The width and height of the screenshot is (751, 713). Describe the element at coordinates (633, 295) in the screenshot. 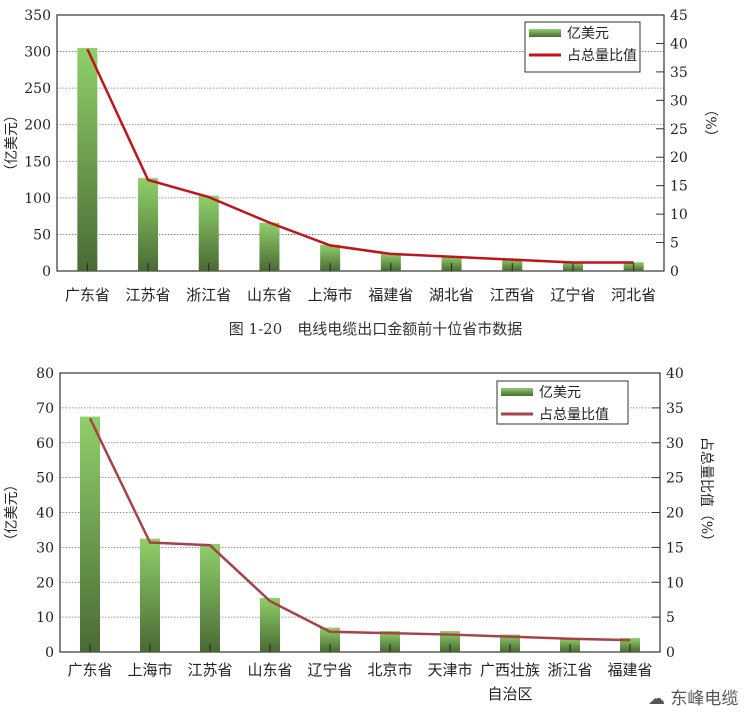

I see `x-tick-label: 河北省` at that location.